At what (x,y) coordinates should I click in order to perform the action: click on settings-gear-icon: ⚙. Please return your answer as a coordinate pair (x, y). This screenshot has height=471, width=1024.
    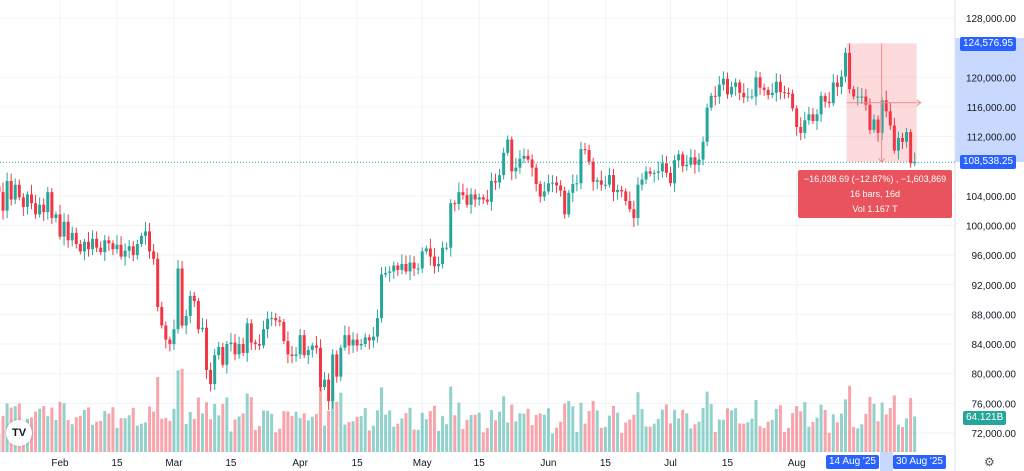
    Looking at the image, I should click on (989, 462).